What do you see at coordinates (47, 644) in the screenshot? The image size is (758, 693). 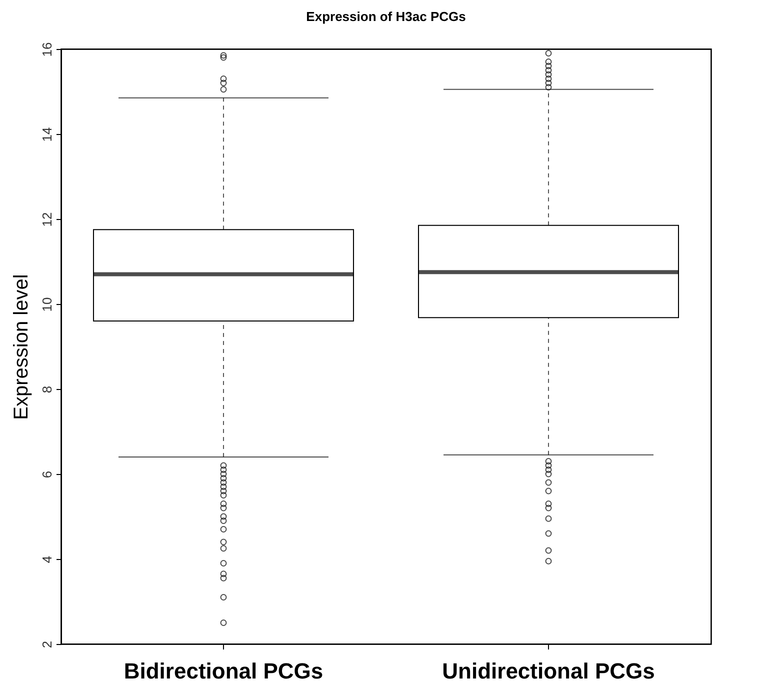 I see `y-tick-label: 2` at bounding box center [47, 644].